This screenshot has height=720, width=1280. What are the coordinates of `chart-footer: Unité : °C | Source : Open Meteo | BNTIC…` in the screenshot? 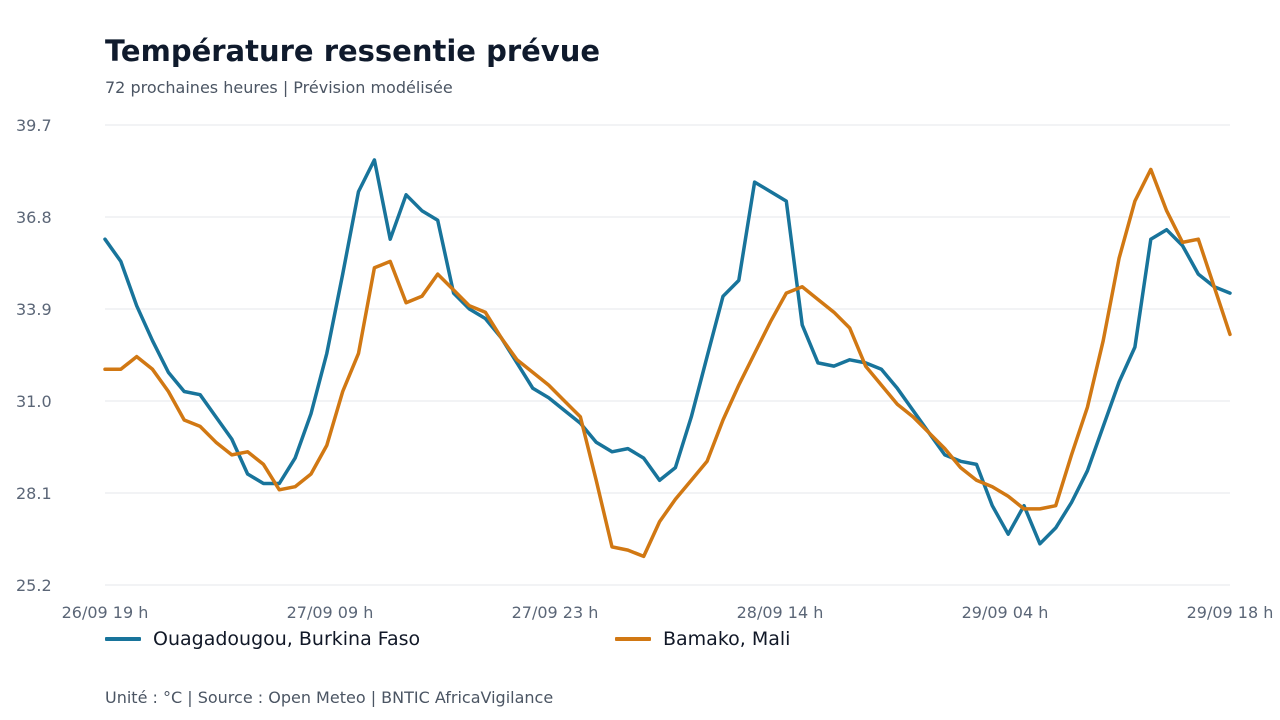 It's located at (329, 697).